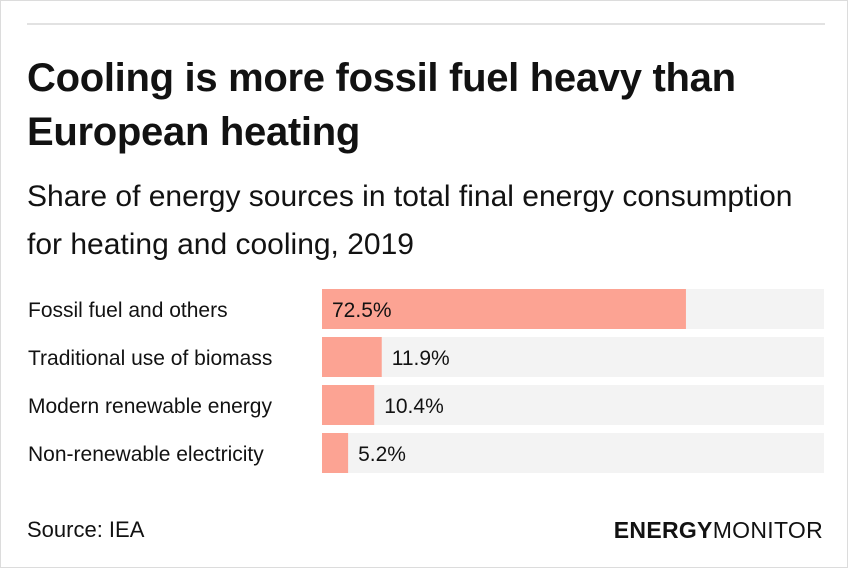 Image resolution: width=848 pixels, height=568 pixels. I want to click on brand-logo: ENERGYMONITOR, so click(718, 530).